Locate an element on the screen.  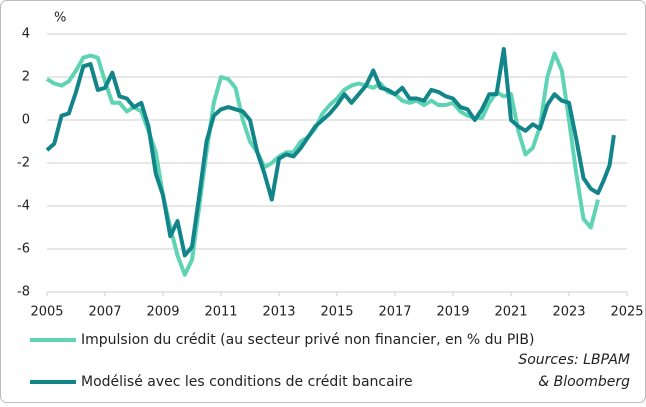
source-text: & Bloomberg is located at coordinates (584, 382).